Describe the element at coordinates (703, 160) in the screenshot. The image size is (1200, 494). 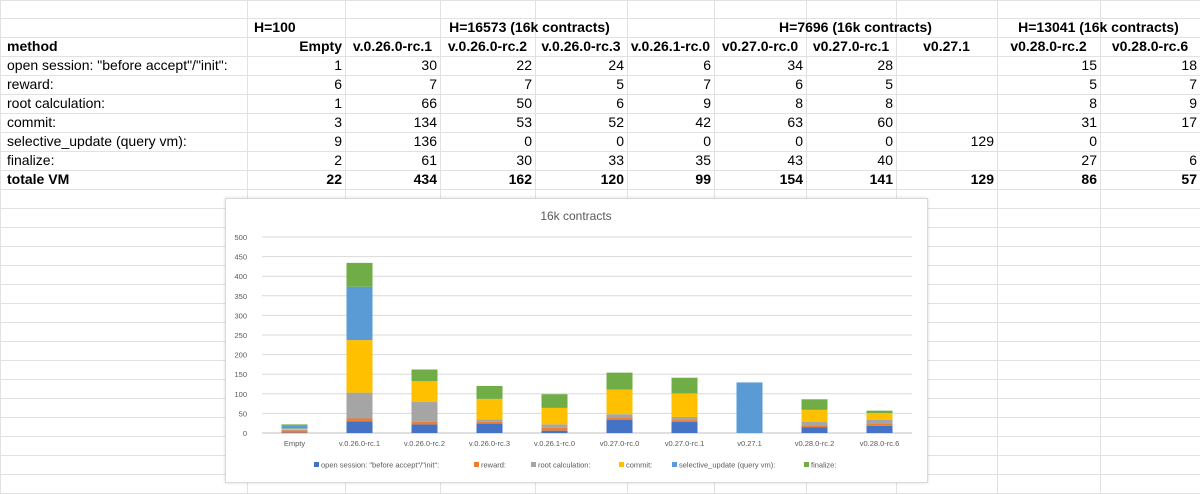
I see `value-cell: 35` at that location.